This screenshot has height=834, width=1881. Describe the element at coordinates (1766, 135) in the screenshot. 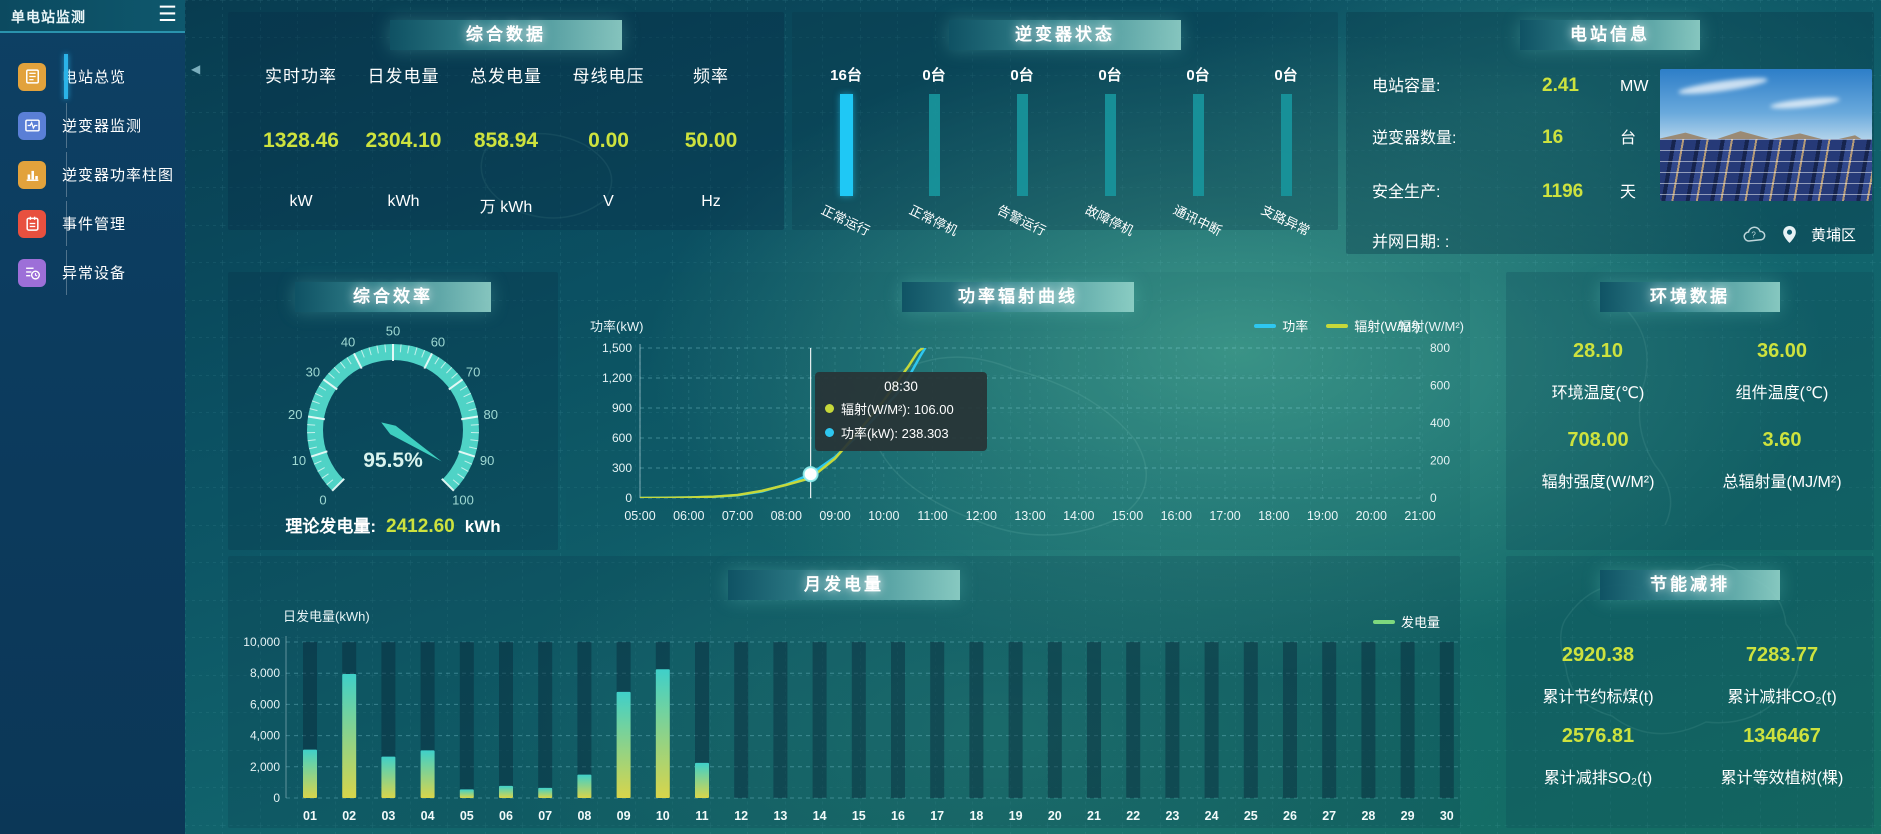

I see `station-photo` at that location.